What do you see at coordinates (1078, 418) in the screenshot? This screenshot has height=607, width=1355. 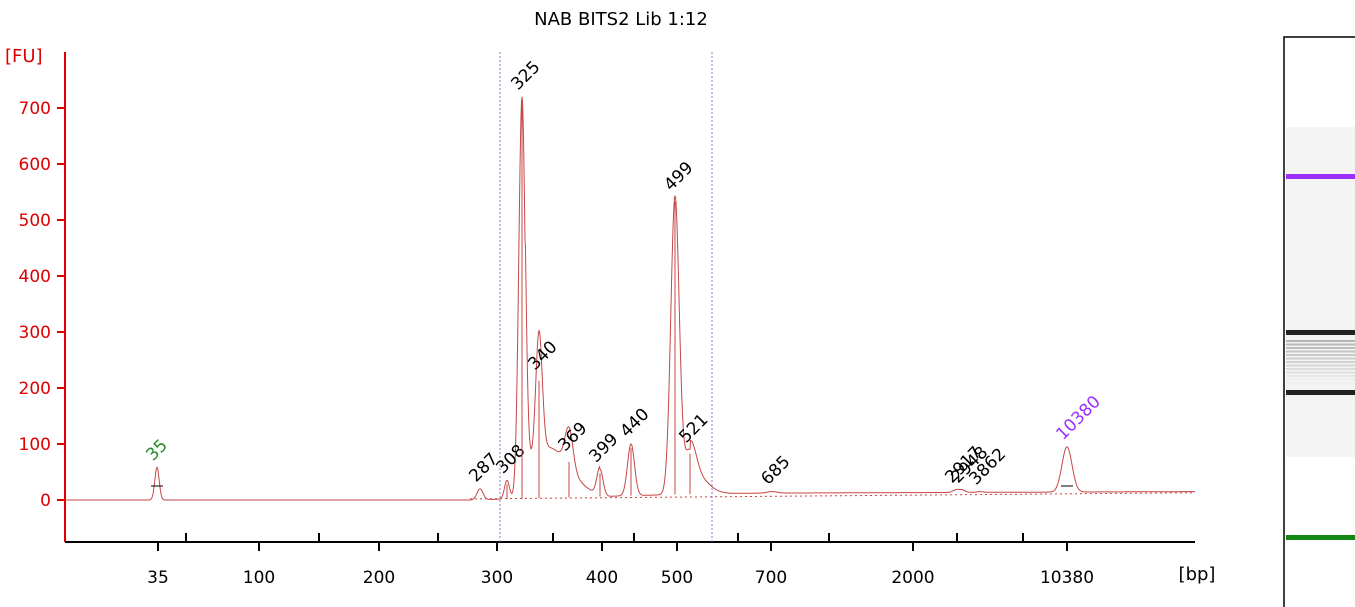 I see `peak-label: 10380` at bounding box center [1078, 418].